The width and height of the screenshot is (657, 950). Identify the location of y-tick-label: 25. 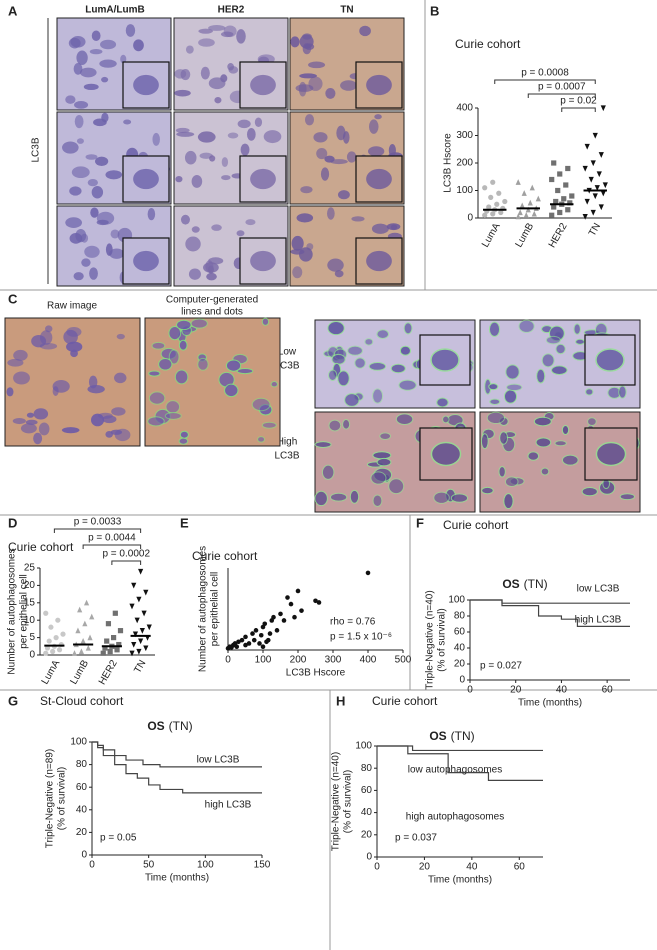
(30, 568).